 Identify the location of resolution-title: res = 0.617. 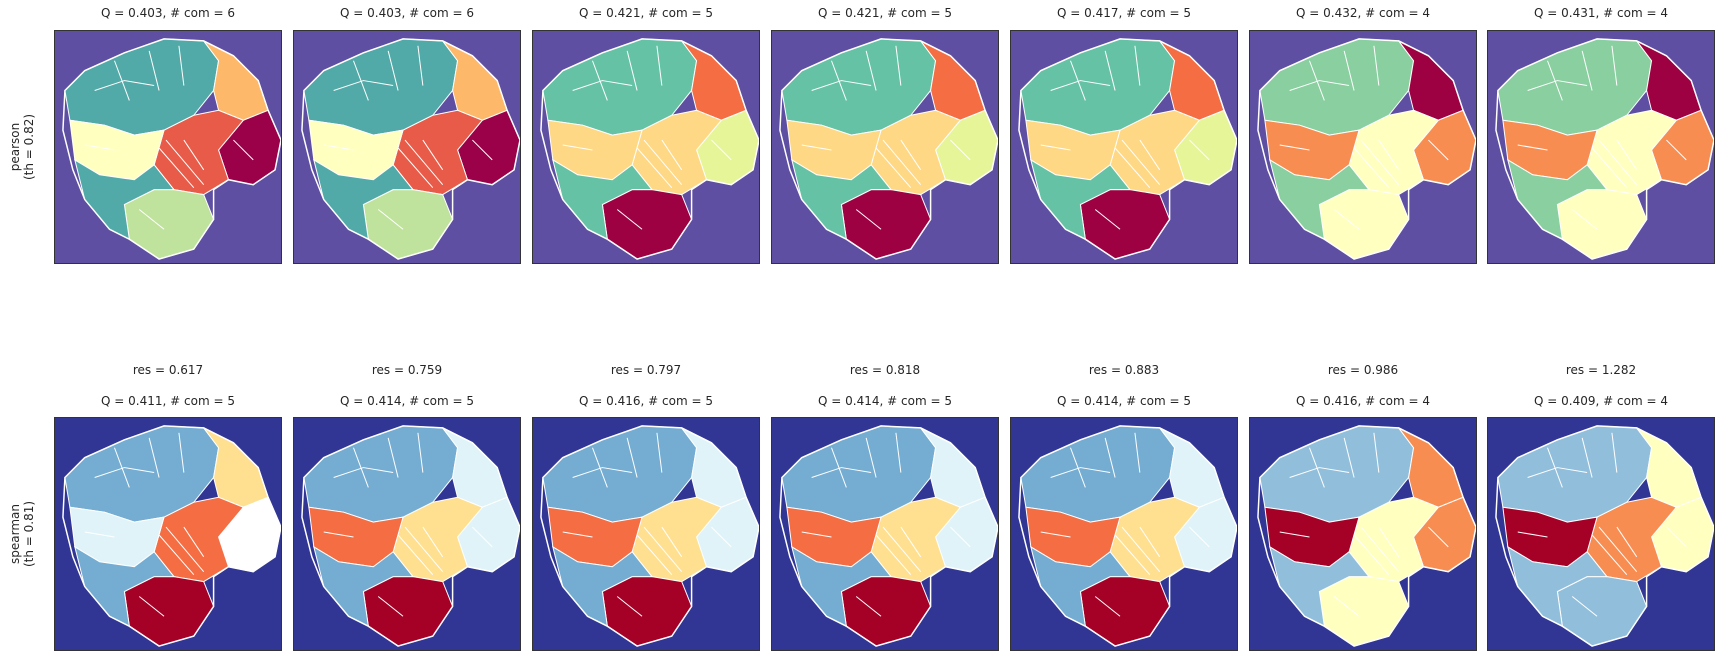
(168, 370).